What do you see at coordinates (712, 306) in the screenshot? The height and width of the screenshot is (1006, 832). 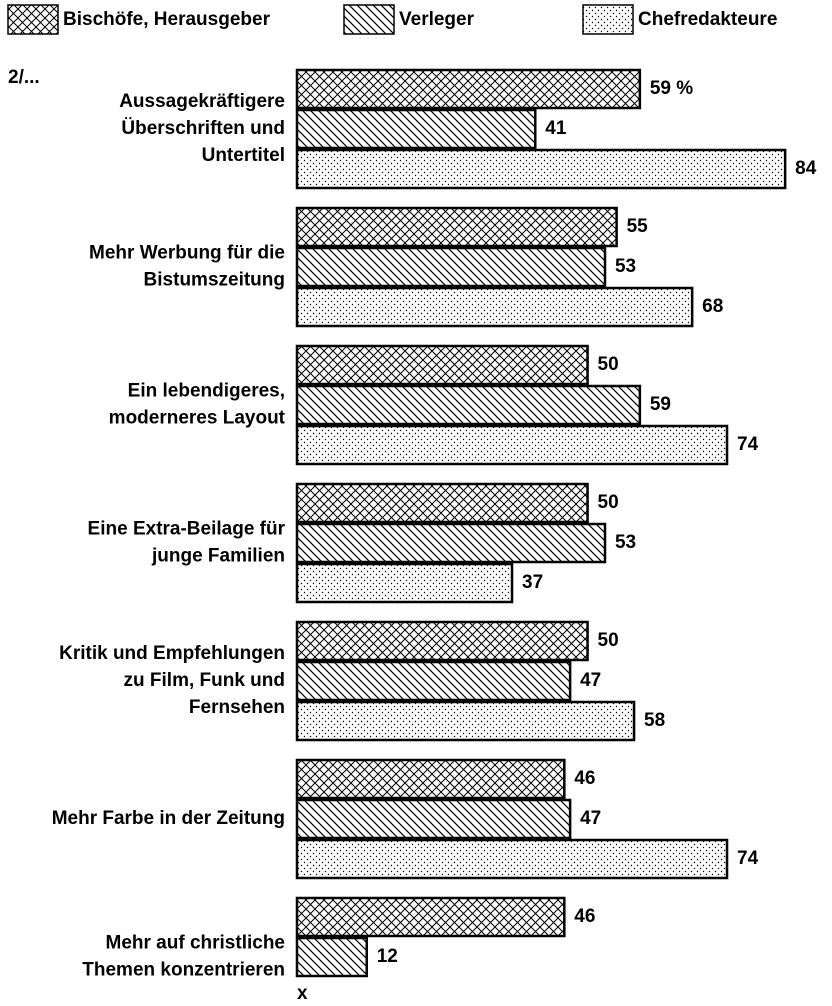 I see `value-label: 68` at bounding box center [712, 306].